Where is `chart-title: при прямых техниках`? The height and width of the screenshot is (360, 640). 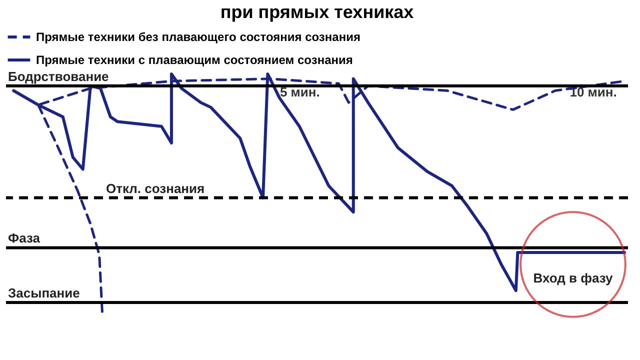
chart-title: при прямых техниках is located at coordinates (317, 12).